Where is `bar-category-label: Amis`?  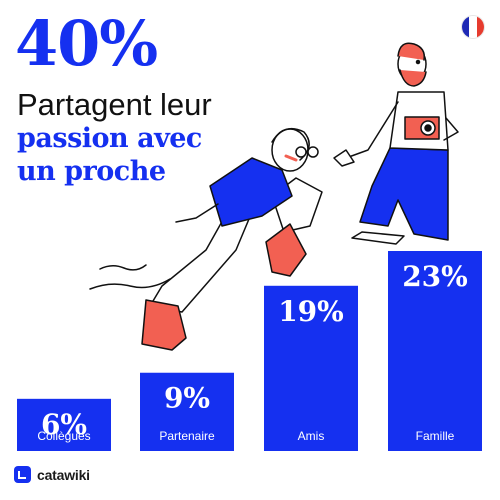
bar-category-label: Amis is located at coordinates (311, 436).